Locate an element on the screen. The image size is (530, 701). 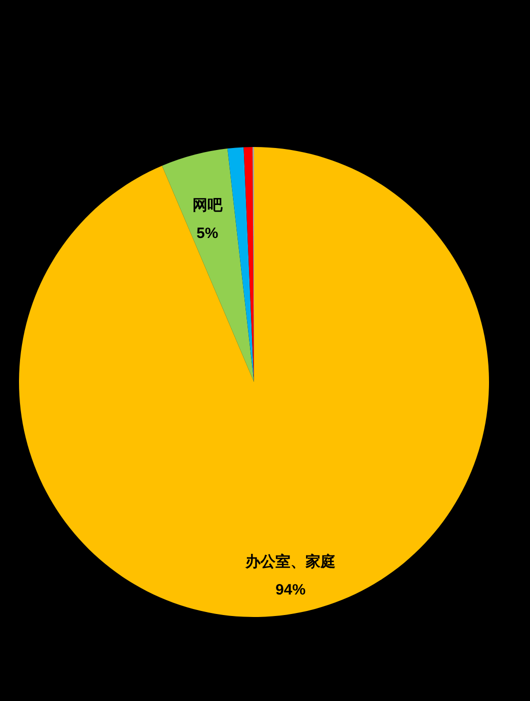
data-label: 5% is located at coordinates (207, 233).